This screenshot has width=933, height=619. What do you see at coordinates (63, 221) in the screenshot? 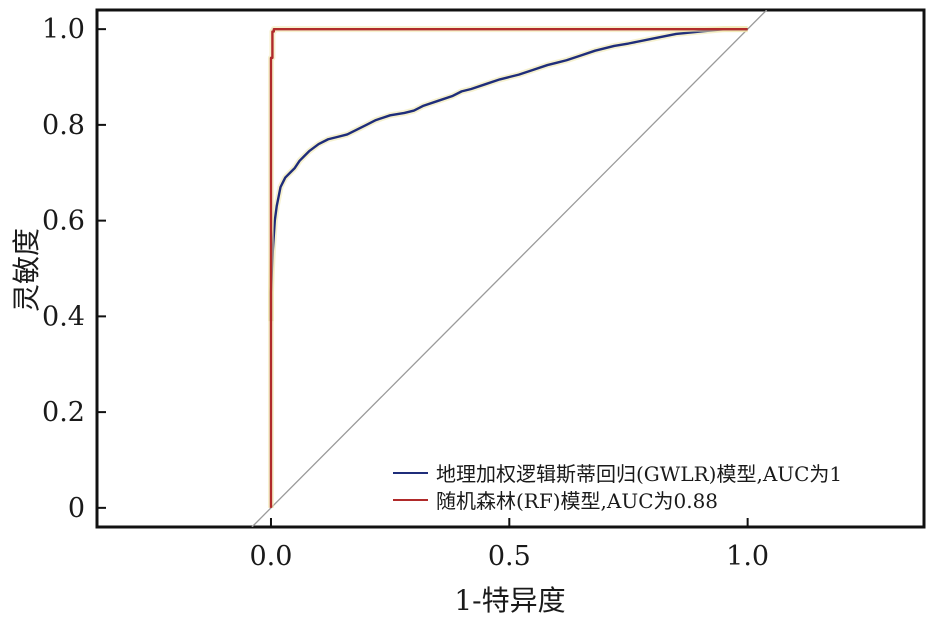
I see `y-tick-label-3: 0.6` at bounding box center [63, 221].